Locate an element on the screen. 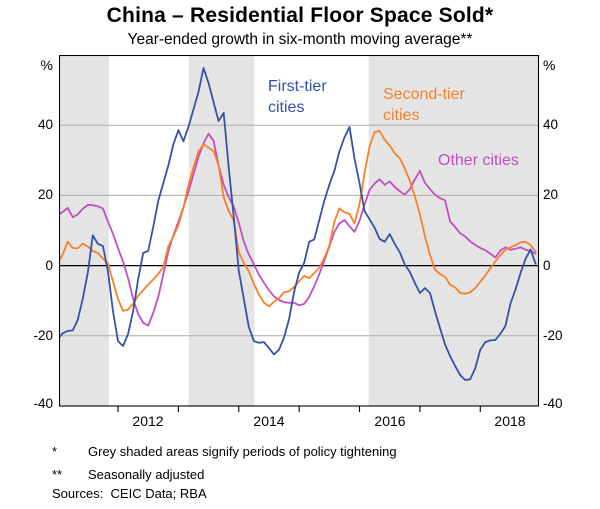  y-tick-label-left-20: 20 is located at coordinates (45, 194).